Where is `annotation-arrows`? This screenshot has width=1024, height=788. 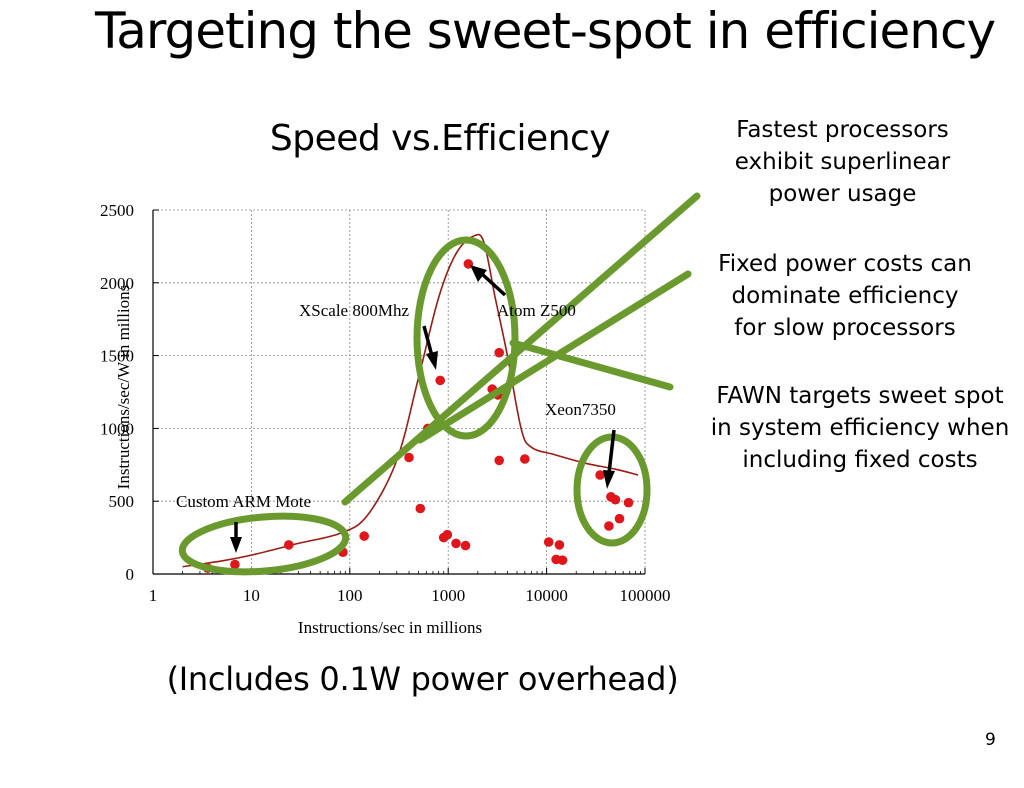 annotation-arrows is located at coordinates (423, 409).